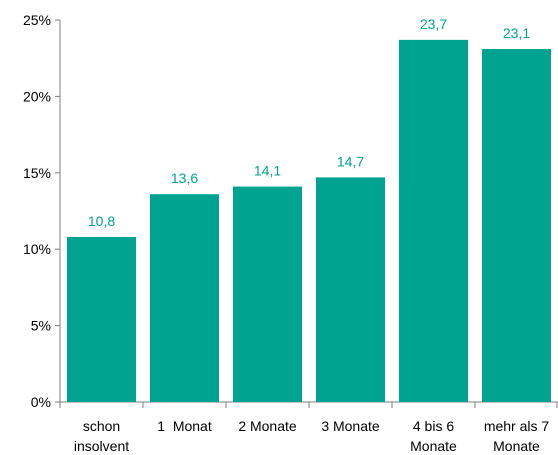  What do you see at coordinates (350, 161) in the screenshot?
I see `data-label: 14,7` at bounding box center [350, 161].